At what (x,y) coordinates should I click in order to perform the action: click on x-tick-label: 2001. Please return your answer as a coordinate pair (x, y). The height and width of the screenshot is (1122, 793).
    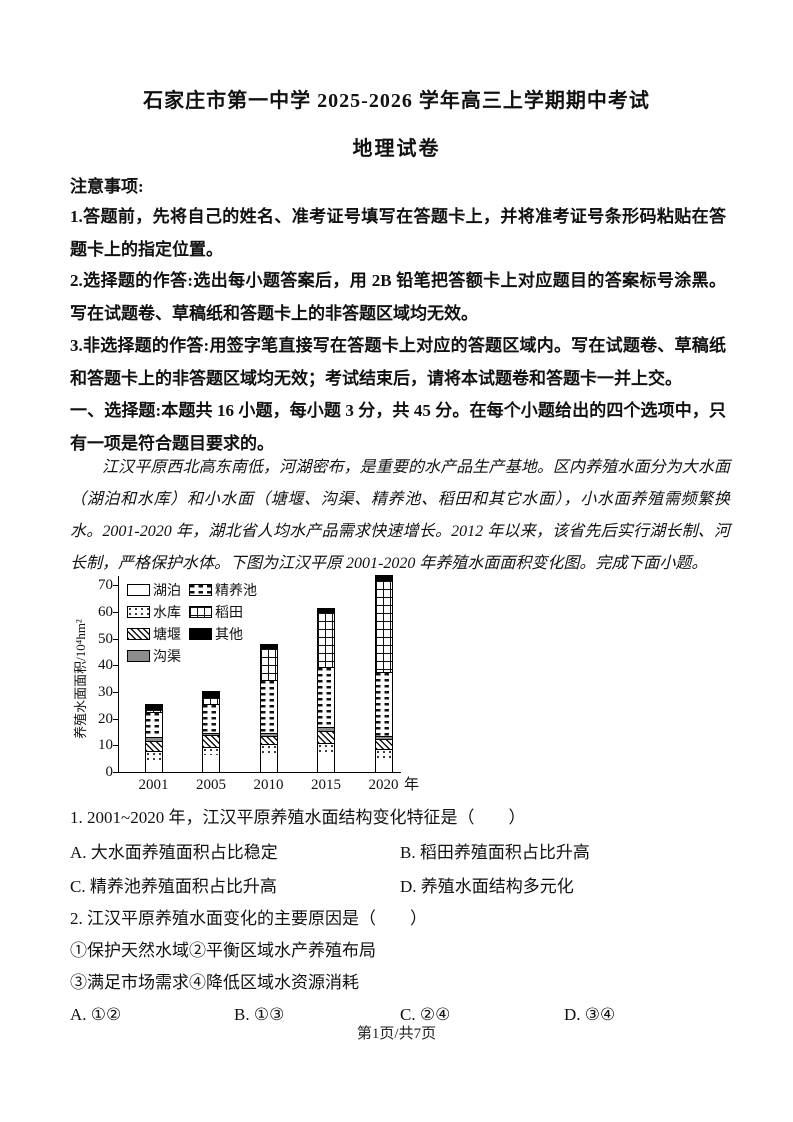
    Looking at the image, I should click on (153, 785).